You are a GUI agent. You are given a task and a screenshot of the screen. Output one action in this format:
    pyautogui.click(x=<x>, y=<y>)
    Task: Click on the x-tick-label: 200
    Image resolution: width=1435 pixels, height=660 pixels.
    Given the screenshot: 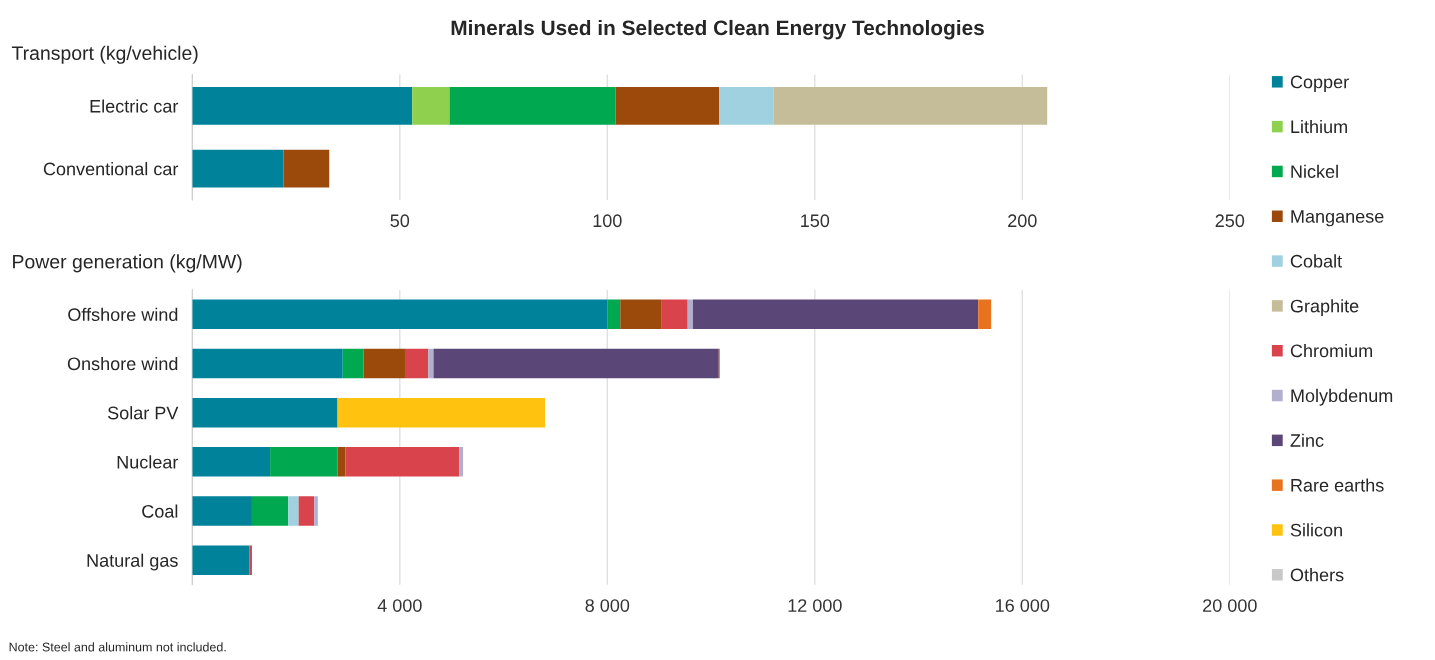 What is the action you would take?
    pyautogui.click(x=1022, y=221)
    